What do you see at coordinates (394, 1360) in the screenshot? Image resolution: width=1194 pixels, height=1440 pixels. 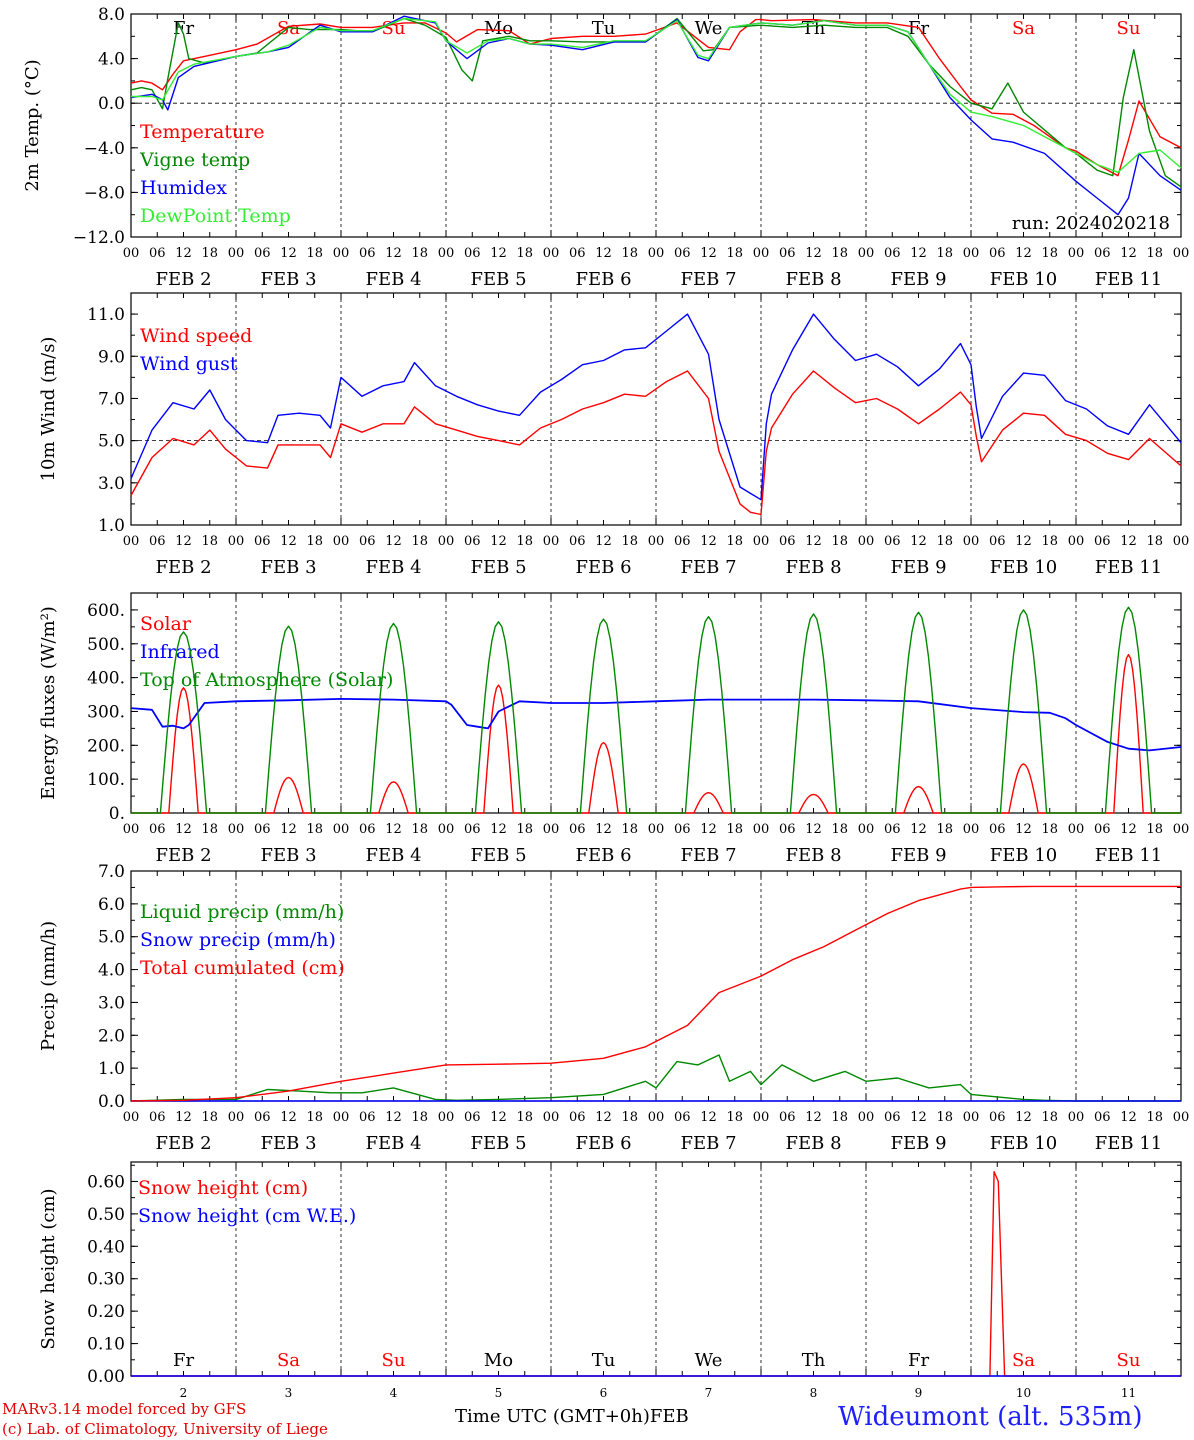 I see `weekday-label: Su` at bounding box center [394, 1360].